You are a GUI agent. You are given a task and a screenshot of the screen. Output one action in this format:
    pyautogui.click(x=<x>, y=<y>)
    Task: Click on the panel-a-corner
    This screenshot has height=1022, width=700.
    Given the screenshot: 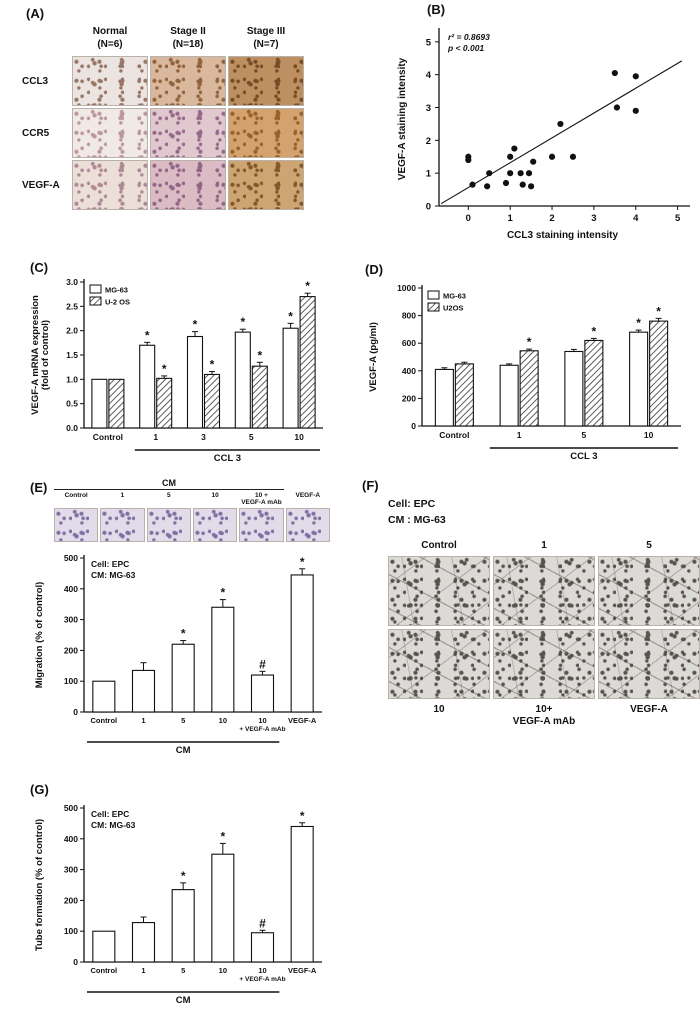 What is the action you would take?
    pyautogui.click(x=46, y=40)
    